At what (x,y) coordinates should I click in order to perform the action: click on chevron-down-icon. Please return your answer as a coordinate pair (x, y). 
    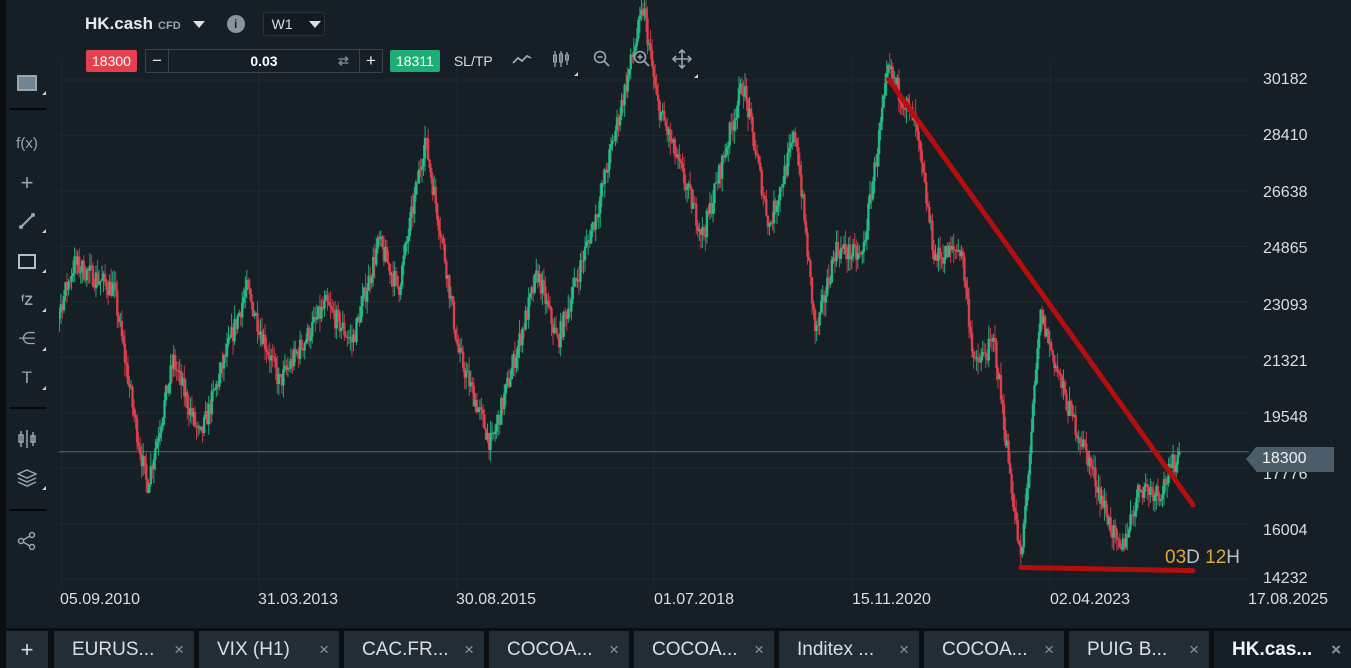
    Looking at the image, I should click on (314, 24).